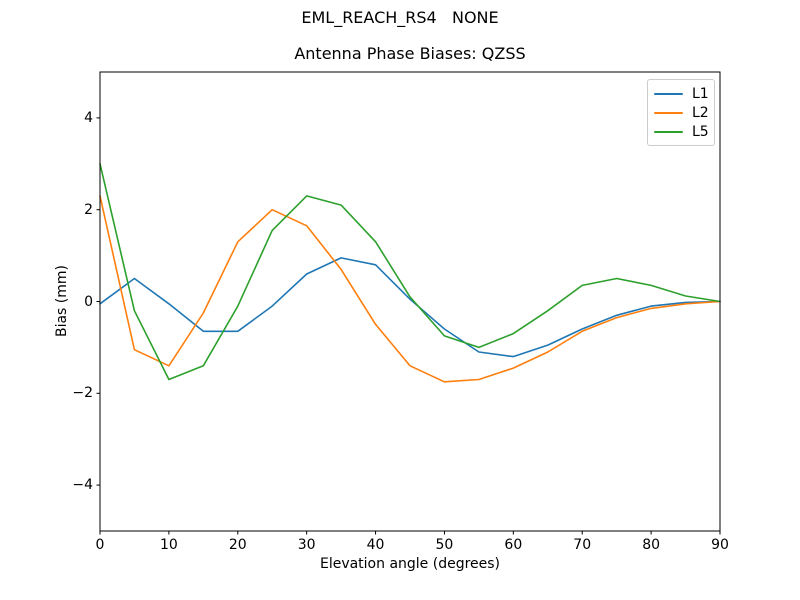 This screenshot has width=800, height=600. What do you see at coordinates (88, 209) in the screenshot?
I see `y-tick-label: 2` at bounding box center [88, 209].